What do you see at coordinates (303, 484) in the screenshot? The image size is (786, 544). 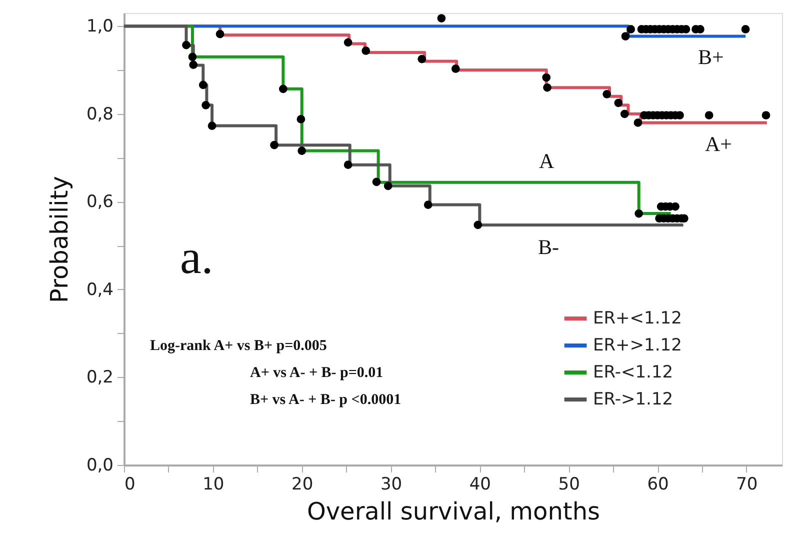 I see `x-tick-label: 20` at bounding box center [303, 484].